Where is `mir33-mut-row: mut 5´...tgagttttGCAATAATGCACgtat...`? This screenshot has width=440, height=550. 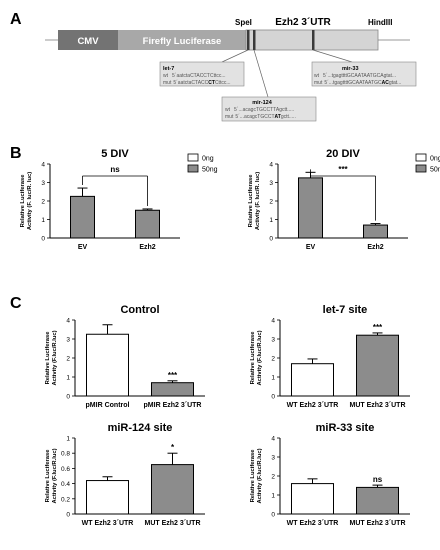
mir33-mut-row: mut 5´...tgagttttGCAATAATGCACgtat... is located at coordinates (357, 83).